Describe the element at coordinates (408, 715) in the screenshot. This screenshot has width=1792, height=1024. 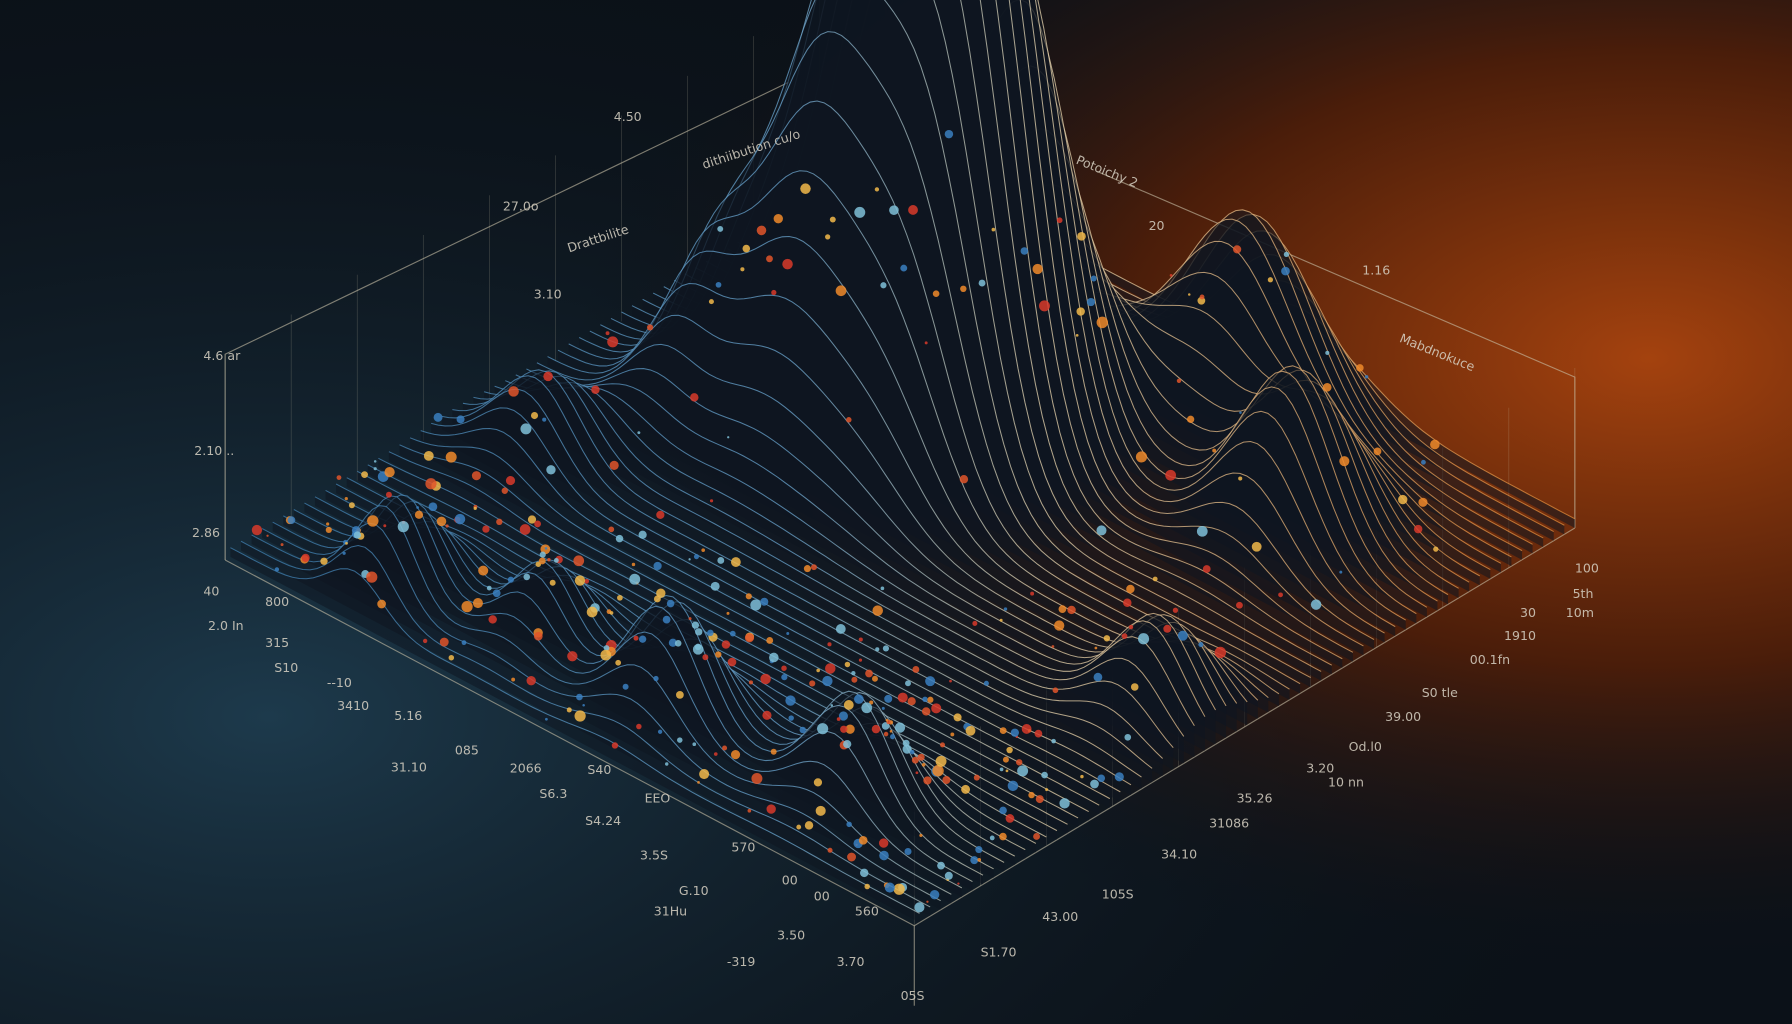
I see `axis-label: 5.16` at that location.